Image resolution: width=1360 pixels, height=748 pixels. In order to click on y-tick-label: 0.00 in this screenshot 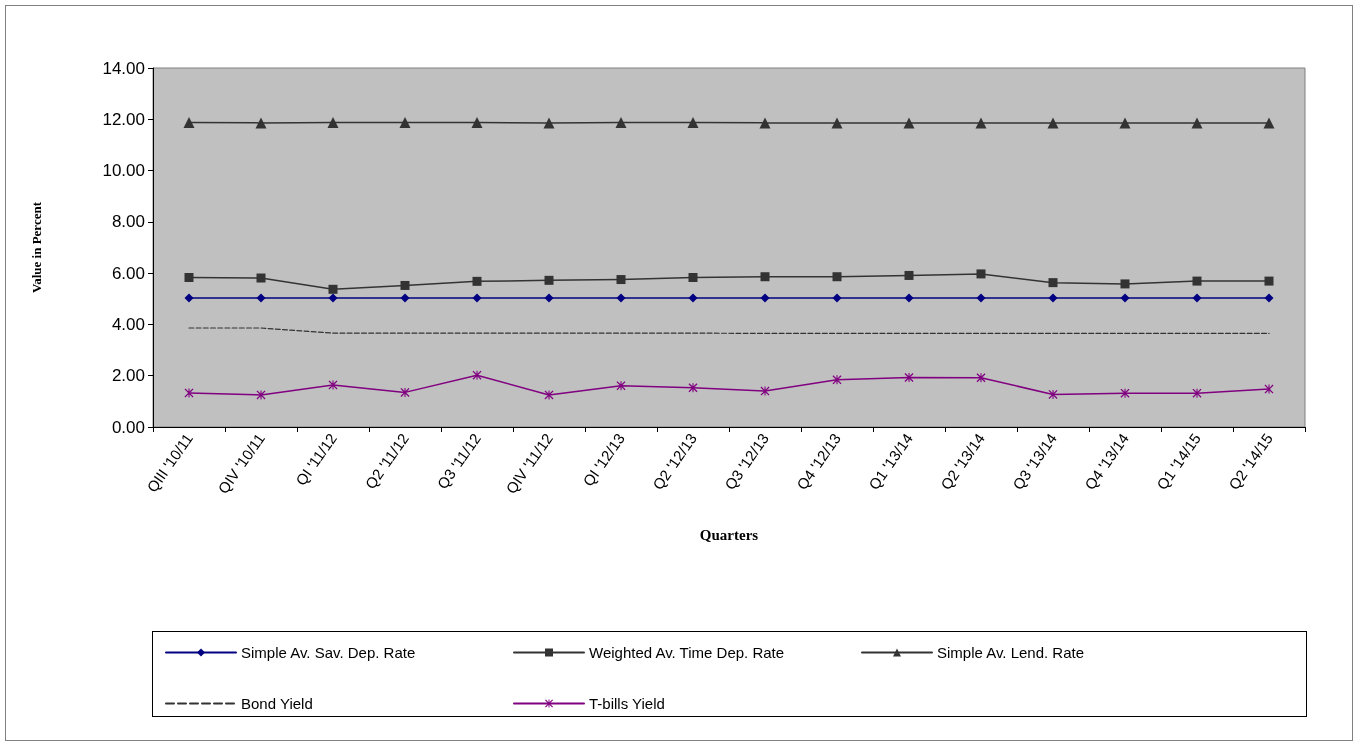, I will do `click(128, 427)`.